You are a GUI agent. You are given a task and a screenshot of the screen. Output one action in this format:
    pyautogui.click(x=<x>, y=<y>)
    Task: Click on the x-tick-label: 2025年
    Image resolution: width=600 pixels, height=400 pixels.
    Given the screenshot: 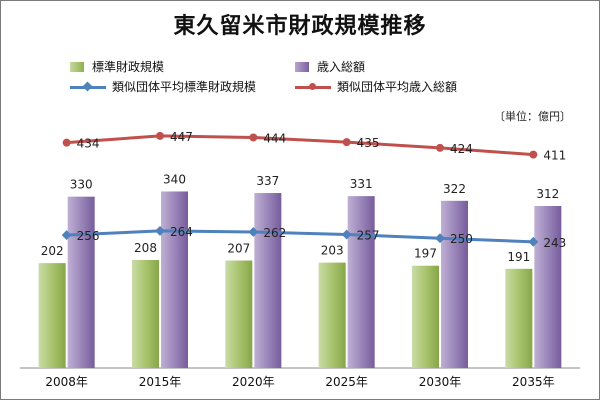 What is the action you would take?
    pyautogui.click(x=346, y=382)
    